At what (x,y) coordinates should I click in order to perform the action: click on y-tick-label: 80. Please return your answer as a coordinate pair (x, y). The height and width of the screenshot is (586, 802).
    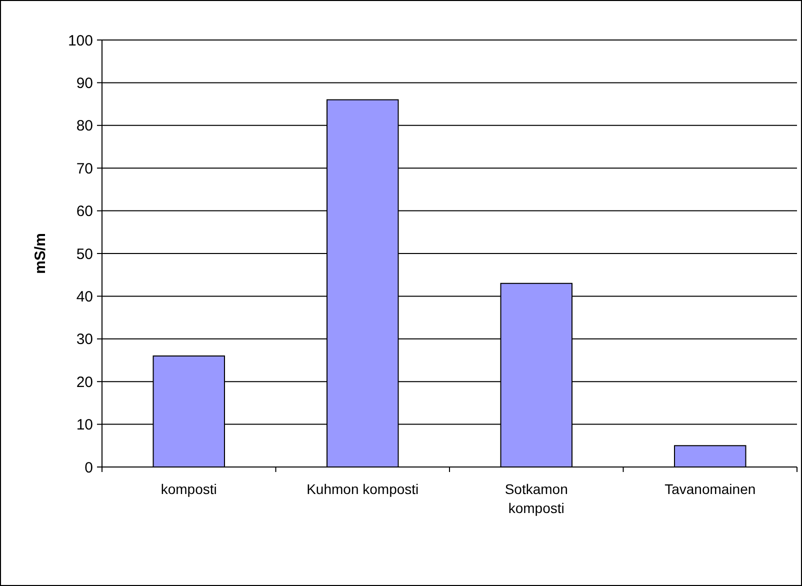
    Looking at the image, I should click on (84, 126).